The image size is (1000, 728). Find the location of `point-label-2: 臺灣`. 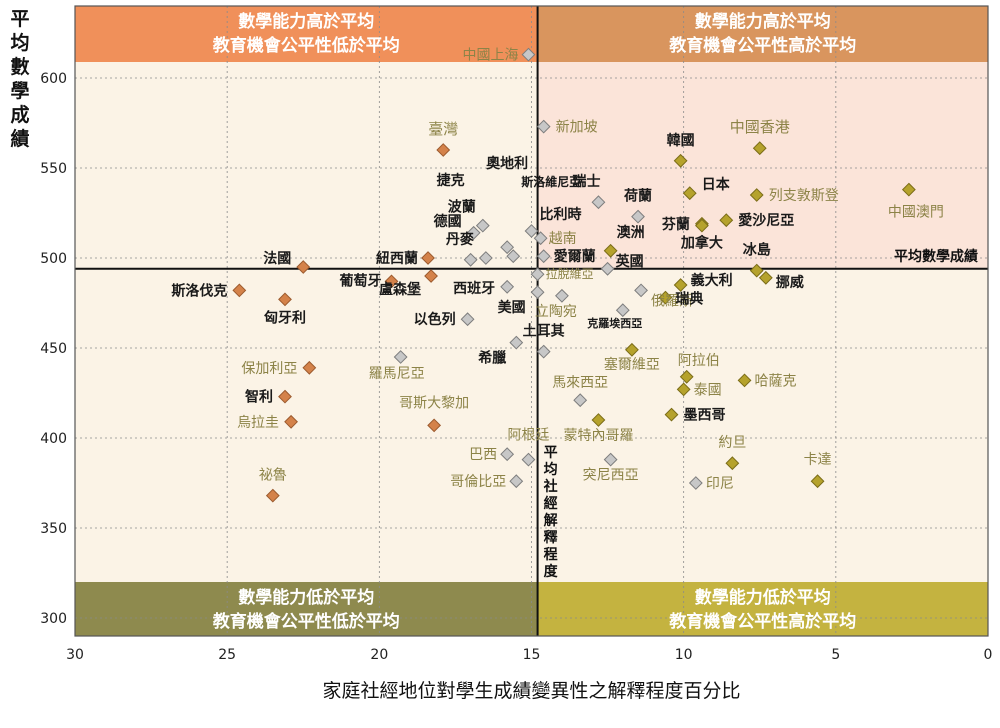

point-label-2: 臺灣 is located at coordinates (443, 129).